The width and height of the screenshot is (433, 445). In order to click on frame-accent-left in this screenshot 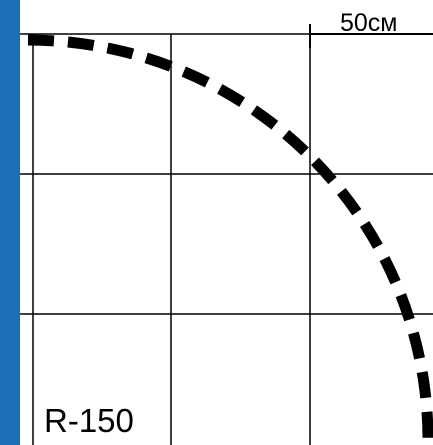, I will do `click(10, 222)`.